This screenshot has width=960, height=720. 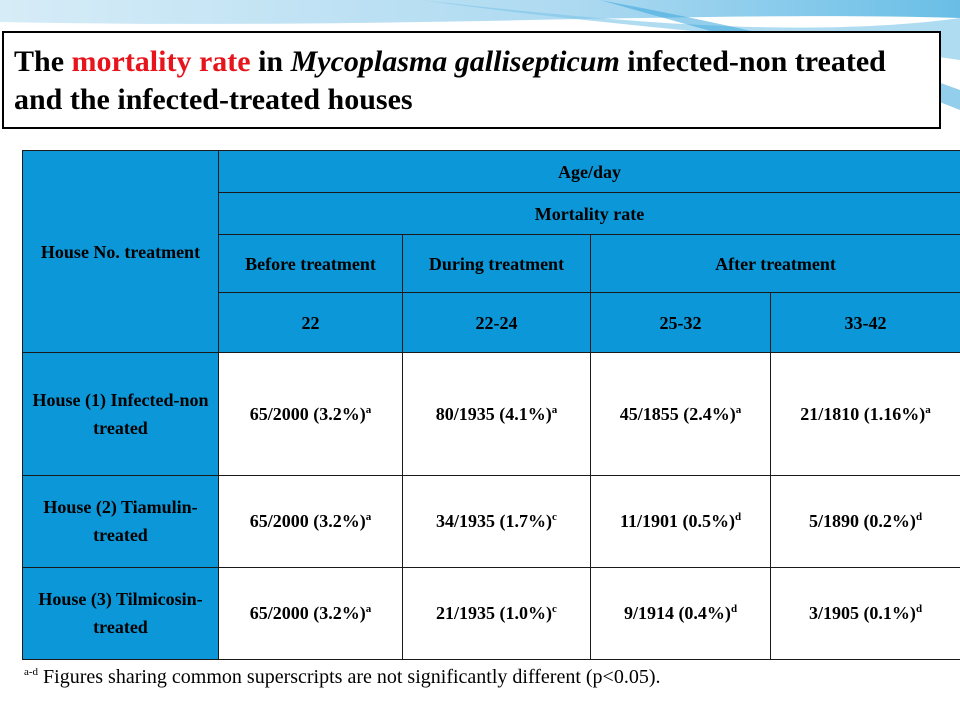 I want to click on data-cell: 9/1914 (0.4%)d, so click(x=680, y=613).